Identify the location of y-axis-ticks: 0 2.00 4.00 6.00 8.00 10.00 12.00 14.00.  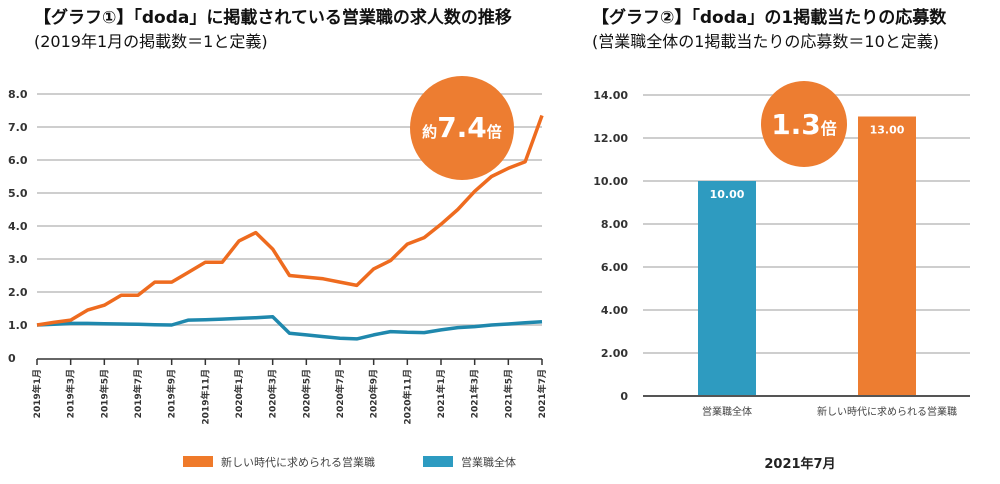
(610, 246).